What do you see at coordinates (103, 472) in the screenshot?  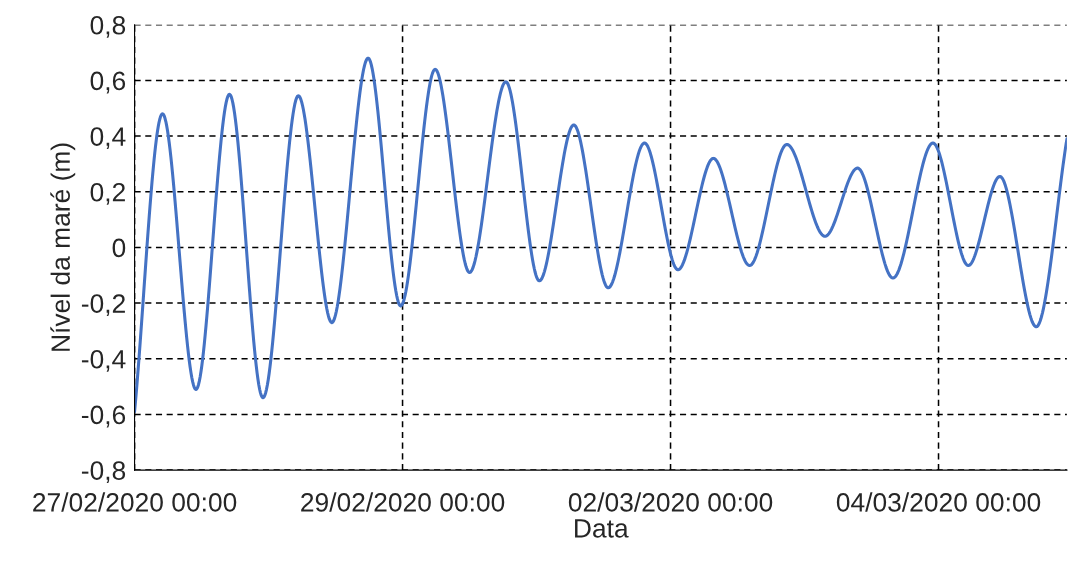 I see `y-tick-label: -0,8` at bounding box center [103, 472].